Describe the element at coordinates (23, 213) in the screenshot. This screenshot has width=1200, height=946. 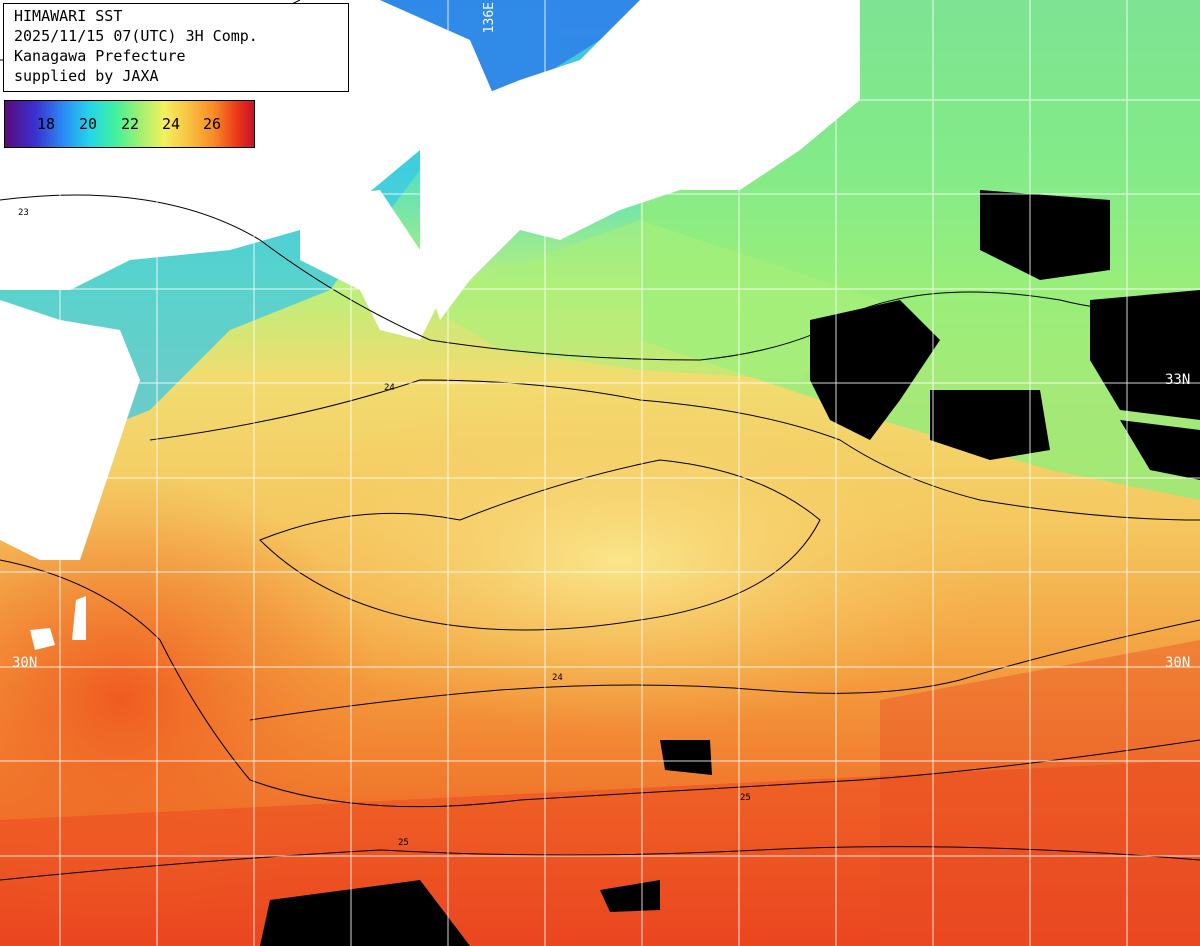
I see `contour-label-23: 23` at that location.